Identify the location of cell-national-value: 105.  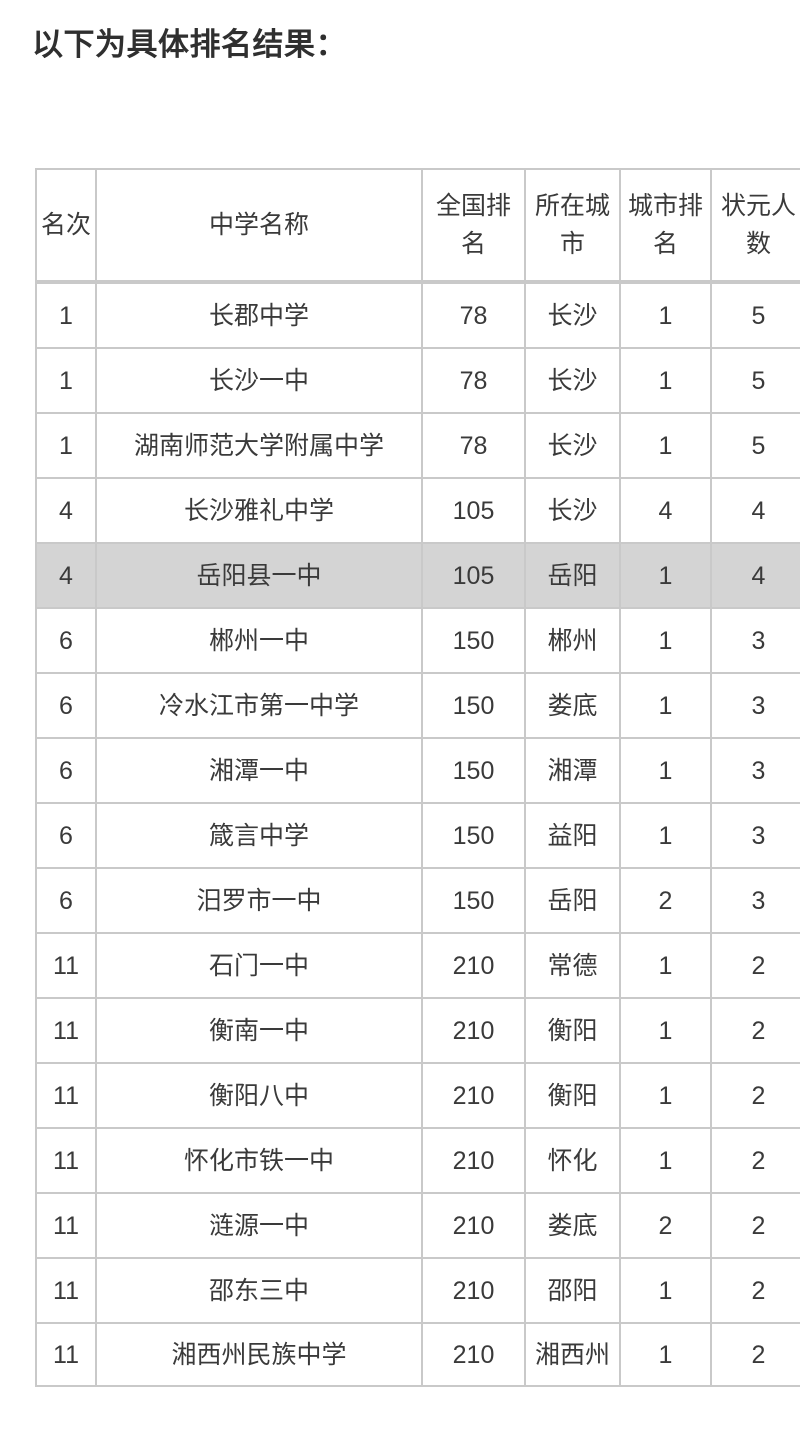
(473, 510).